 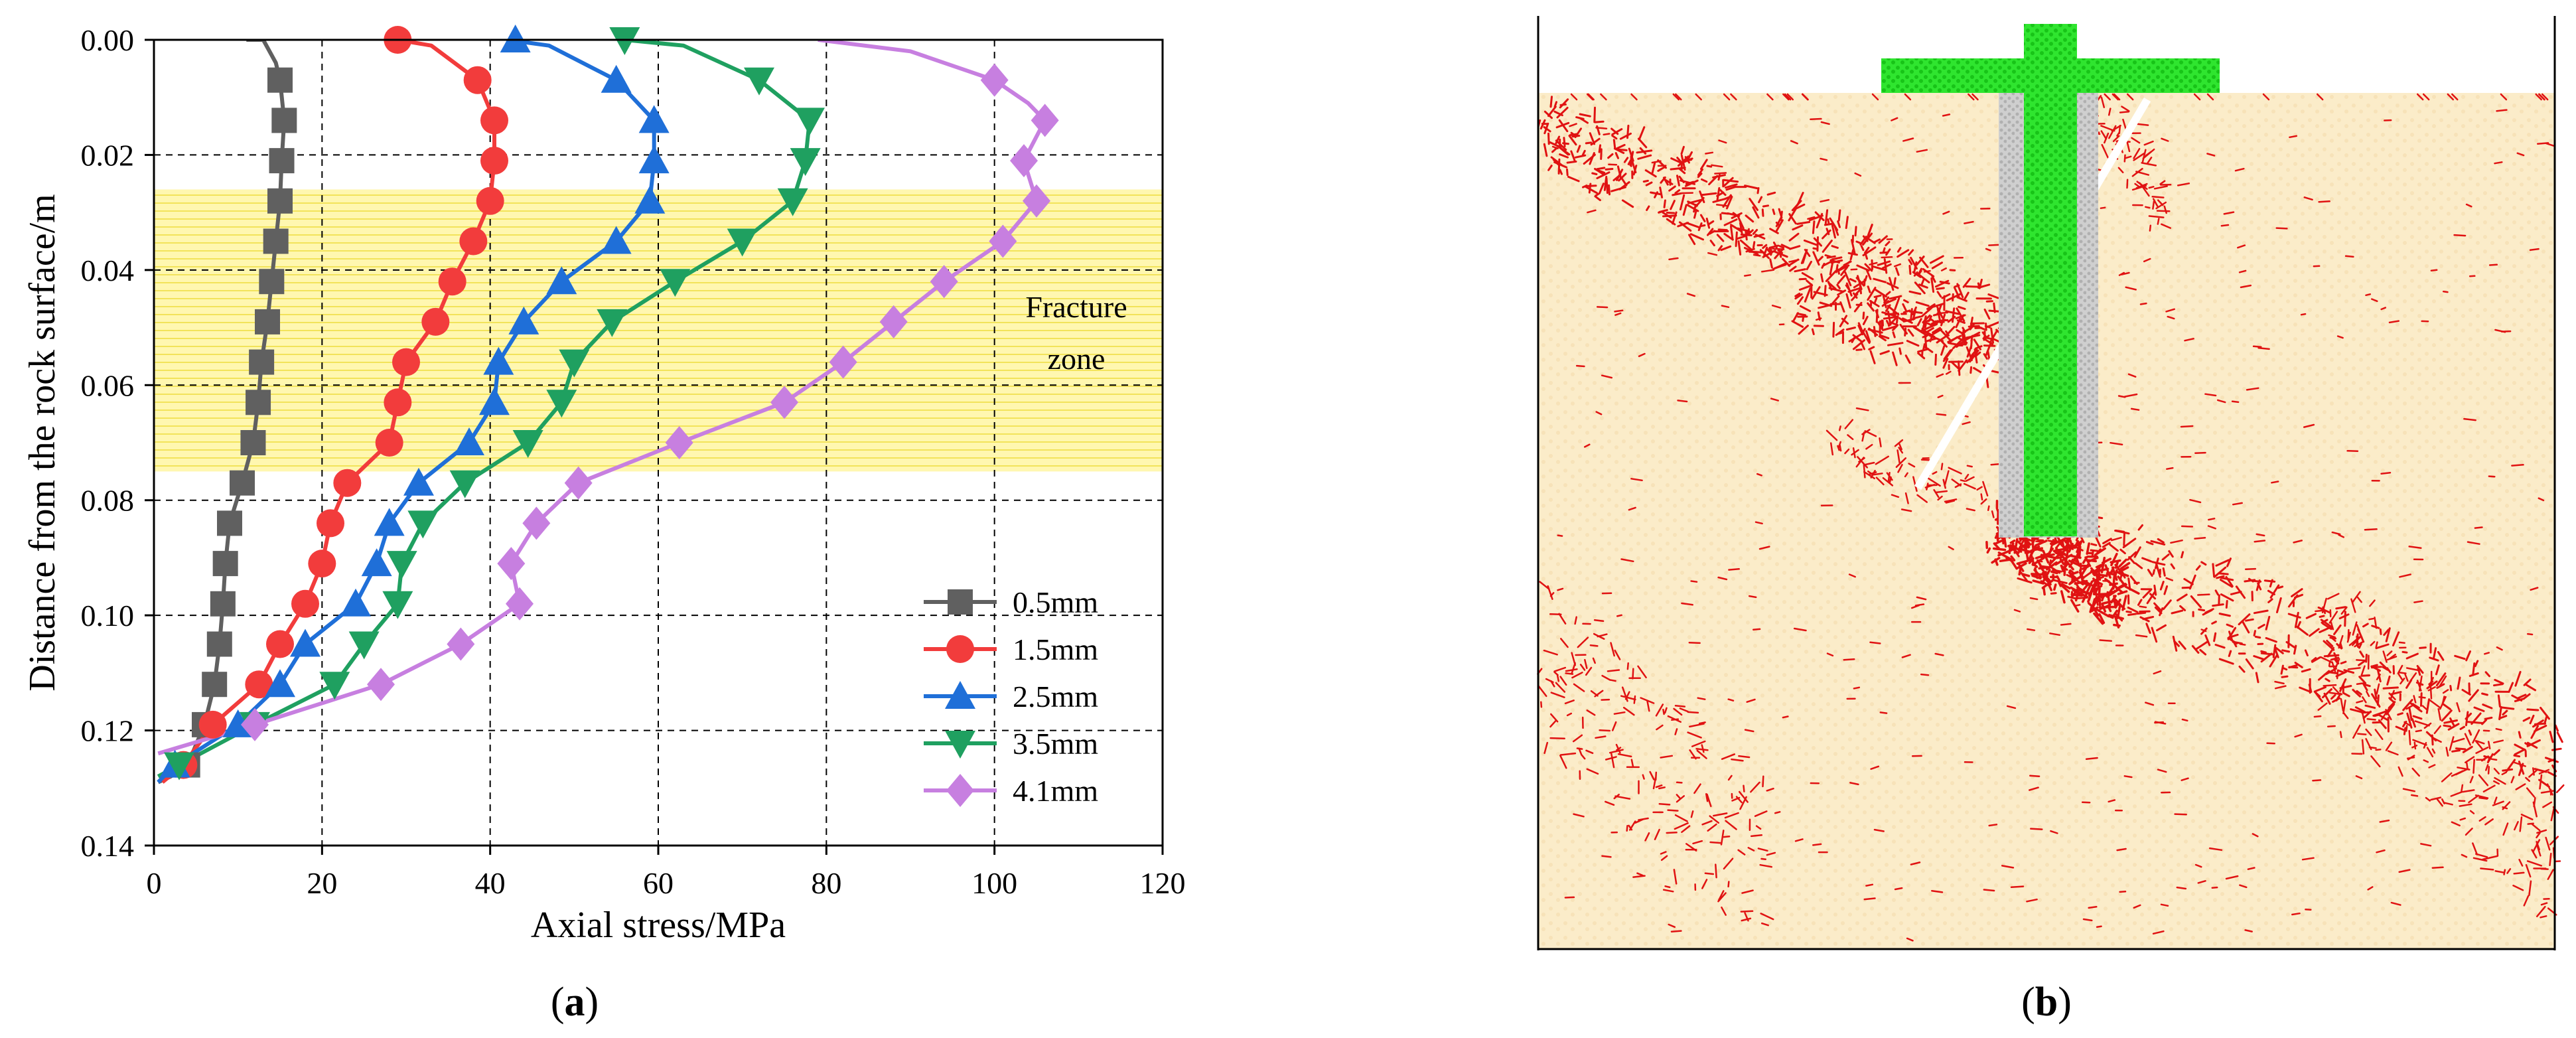 What do you see at coordinates (960, 790) in the screenshot?
I see `legend-marker-4.1mm` at bounding box center [960, 790].